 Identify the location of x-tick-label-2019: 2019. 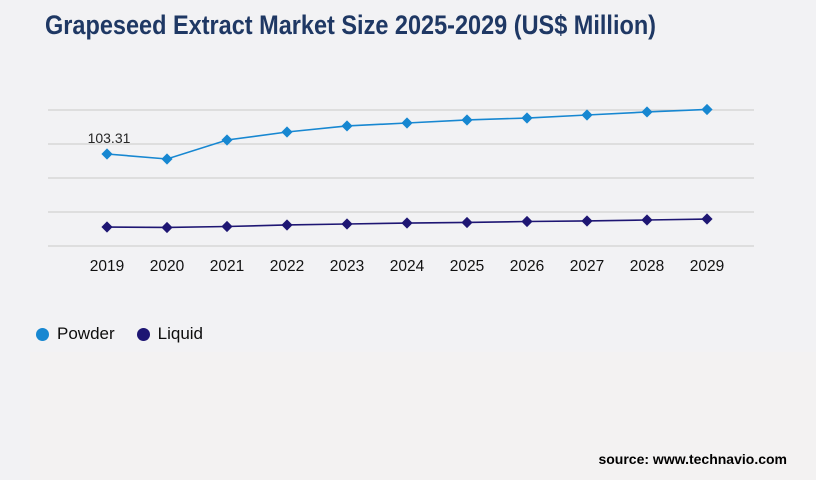
(107, 266).